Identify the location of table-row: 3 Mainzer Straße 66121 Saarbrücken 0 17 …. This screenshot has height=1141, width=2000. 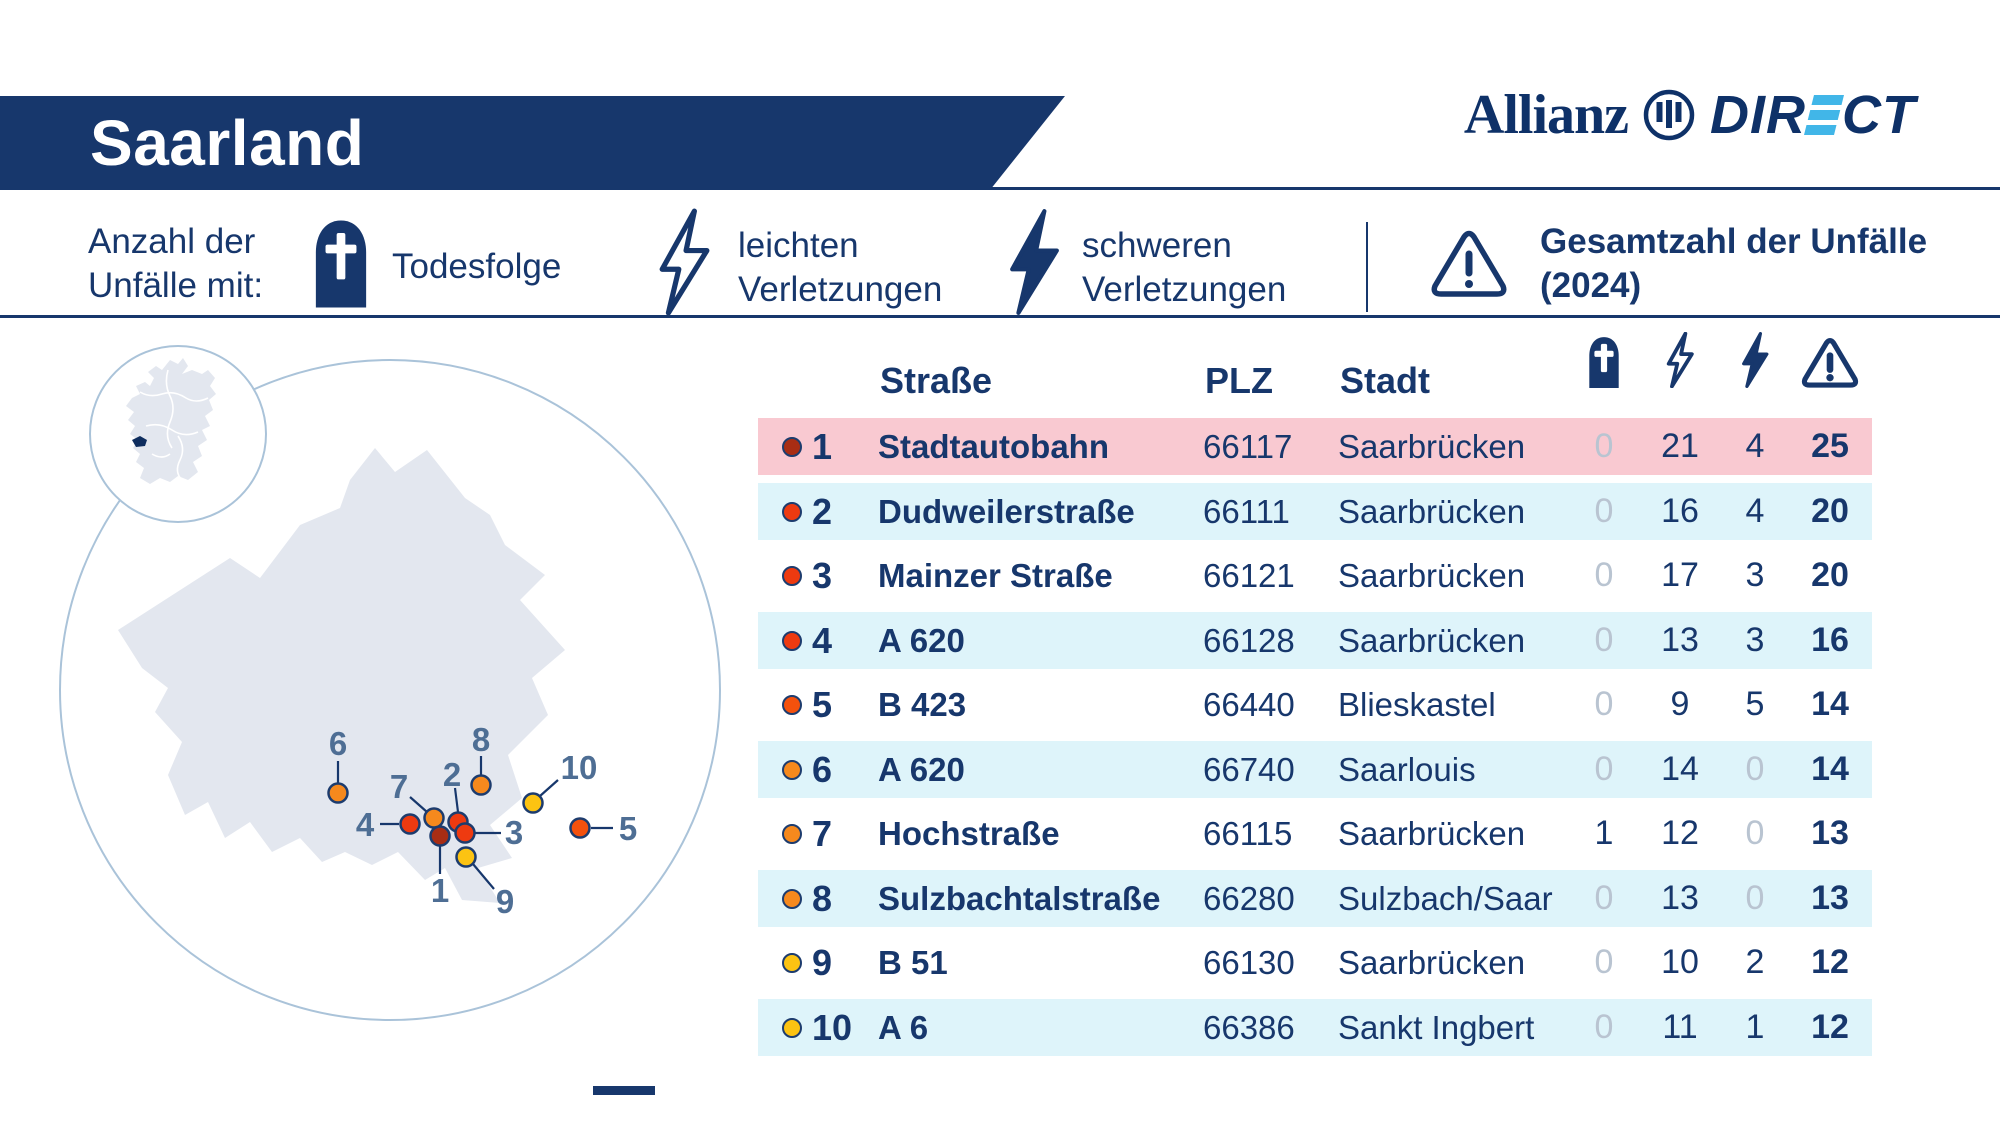
(1315, 575).